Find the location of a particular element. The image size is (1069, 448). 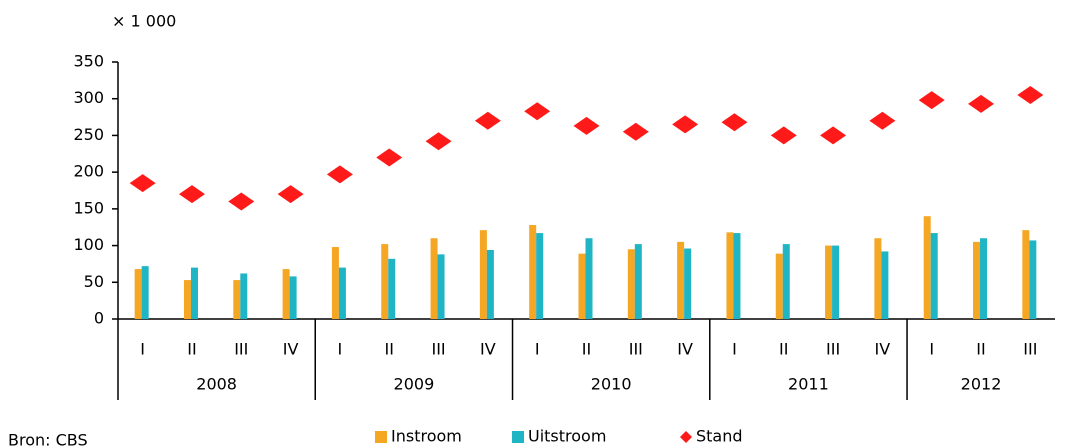

group-label: 2011 is located at coordinates (808, 384).